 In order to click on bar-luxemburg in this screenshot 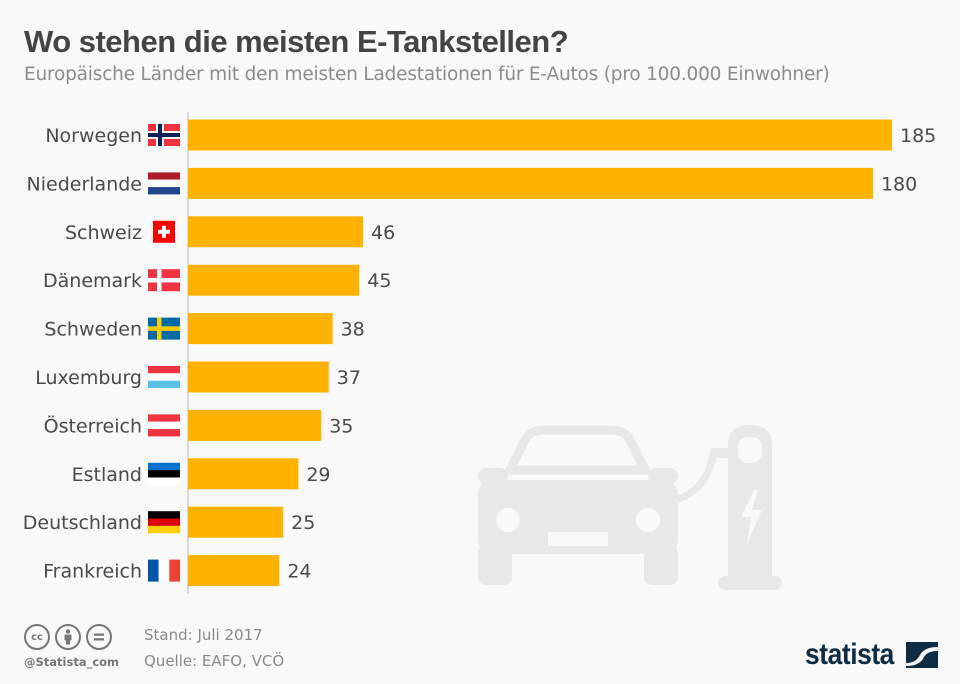, I will do `click(258, 377)`.